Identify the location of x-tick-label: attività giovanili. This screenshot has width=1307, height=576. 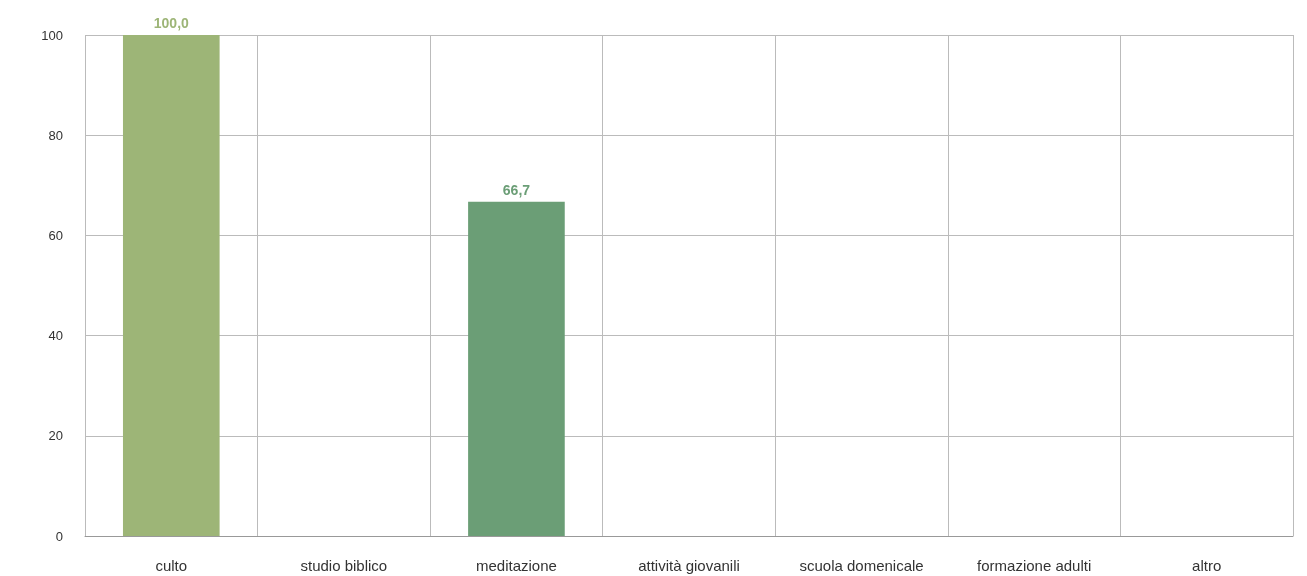
(689, 565).